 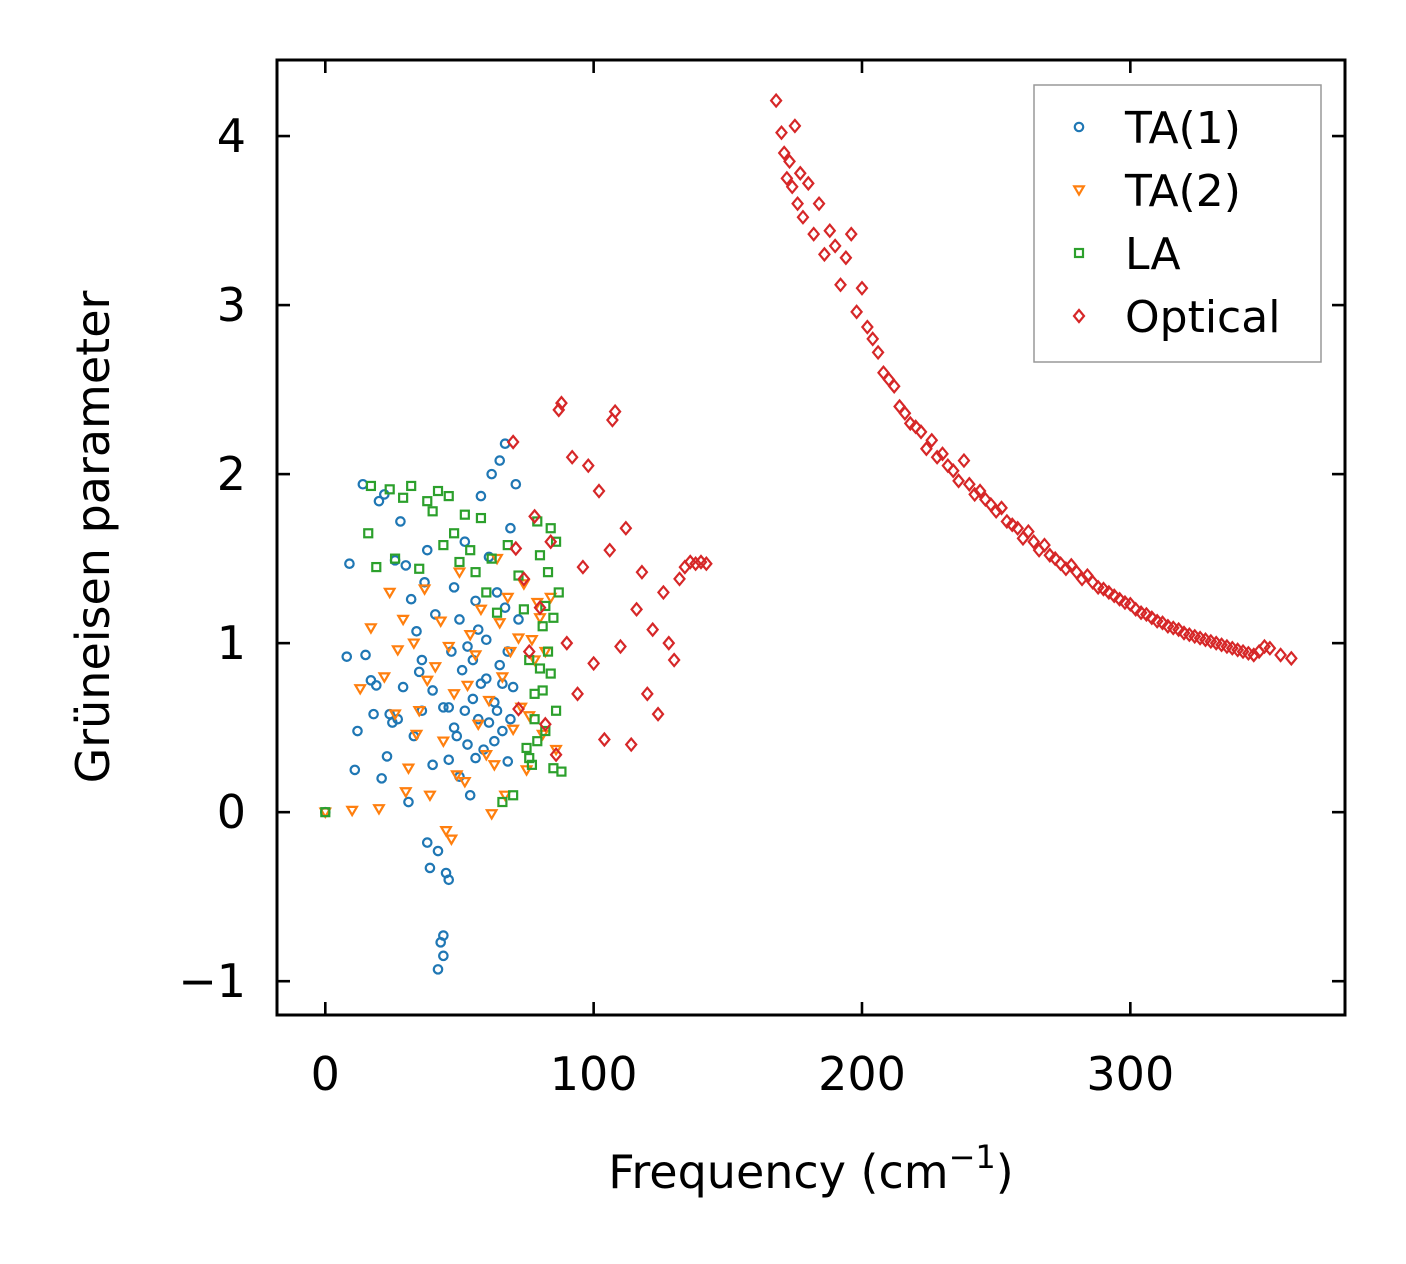 What do you see at coordinates (231, 643) in the screenshot?
I see `y-tick-label: 1` at bounding box center [231, 643].